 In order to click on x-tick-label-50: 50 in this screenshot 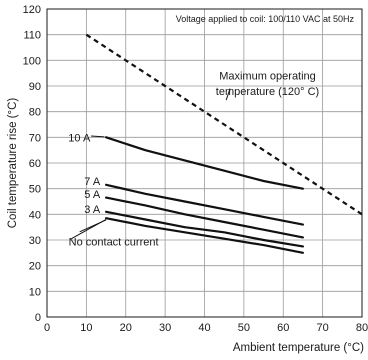, I will do `click(244, 328)`.